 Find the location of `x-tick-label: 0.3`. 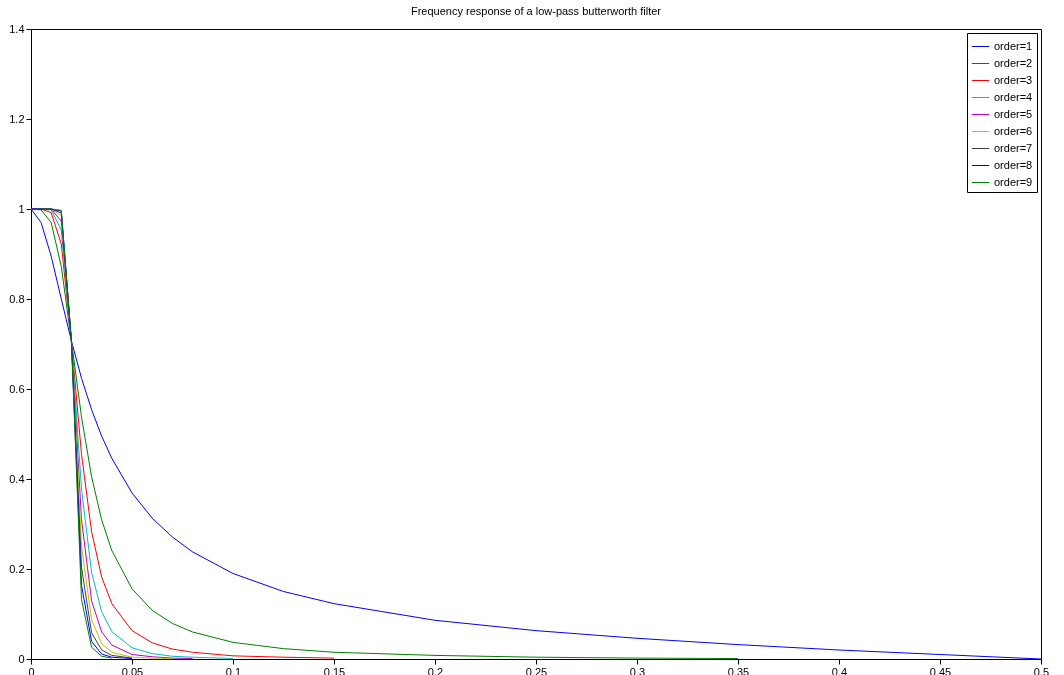

x-tick-label: 0.3 is located at coordinates (637, 670).